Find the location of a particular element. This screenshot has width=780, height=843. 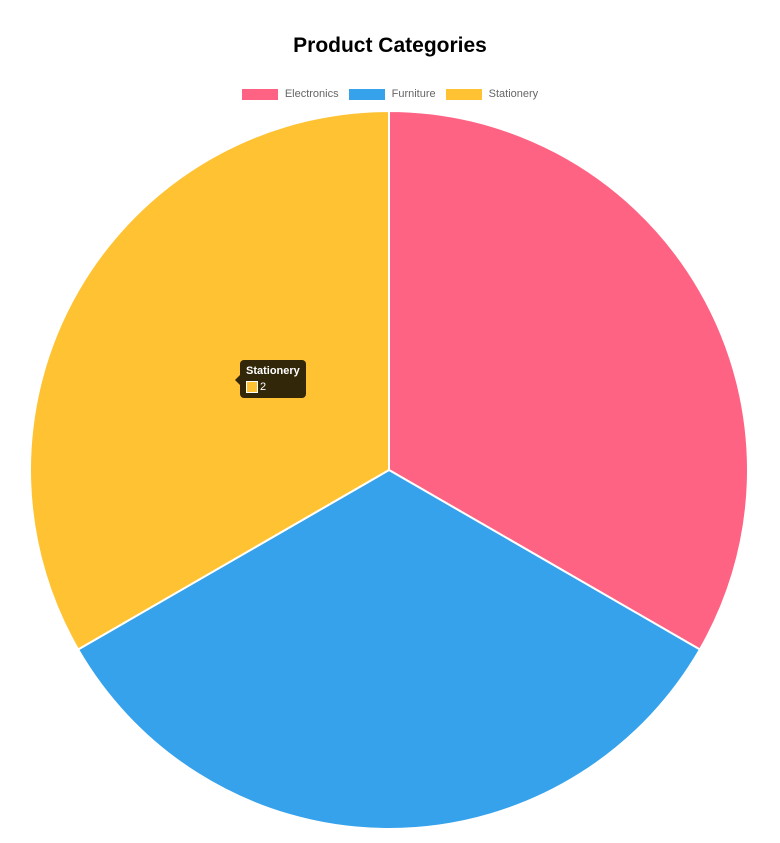

chart-legend: Electronics Furniture Stationery is located at coordinates (390, 94).